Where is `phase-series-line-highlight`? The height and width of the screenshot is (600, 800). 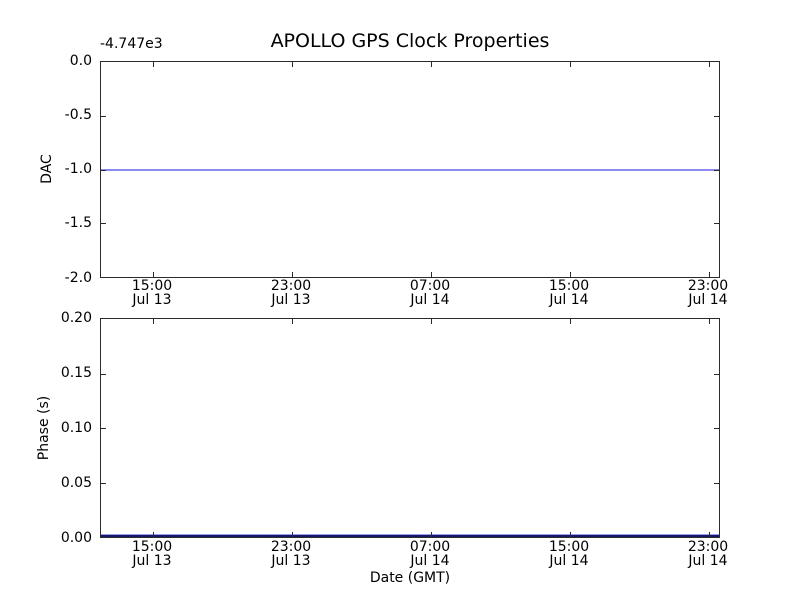
phase-series-line-highlight is located at coordinates (410, 534).